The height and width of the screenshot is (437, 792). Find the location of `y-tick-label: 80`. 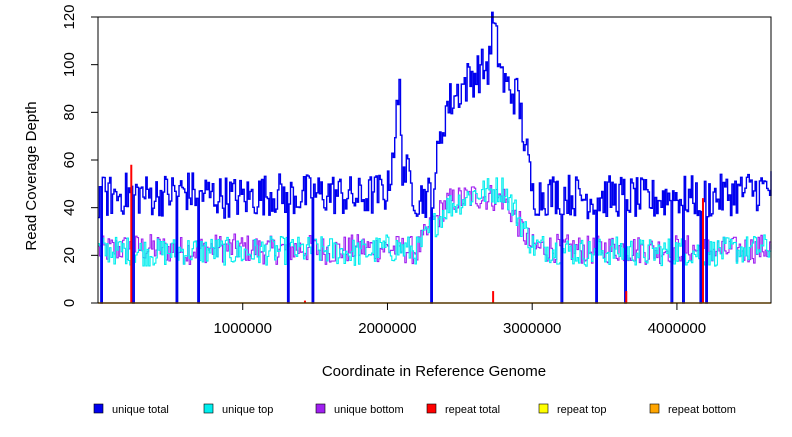

y-tick-label: 80 is located at coordinates (69, 112).